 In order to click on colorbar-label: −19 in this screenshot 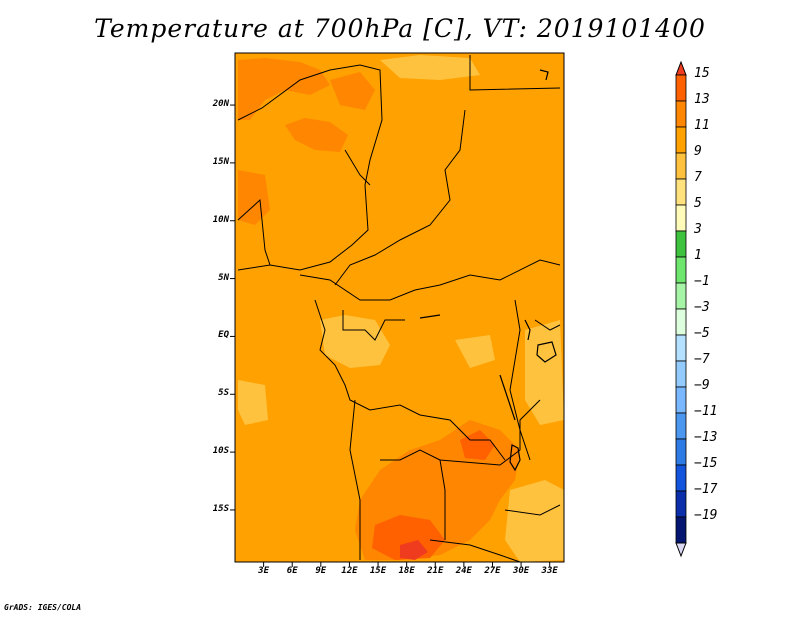, I will do `click(706, 515)`.